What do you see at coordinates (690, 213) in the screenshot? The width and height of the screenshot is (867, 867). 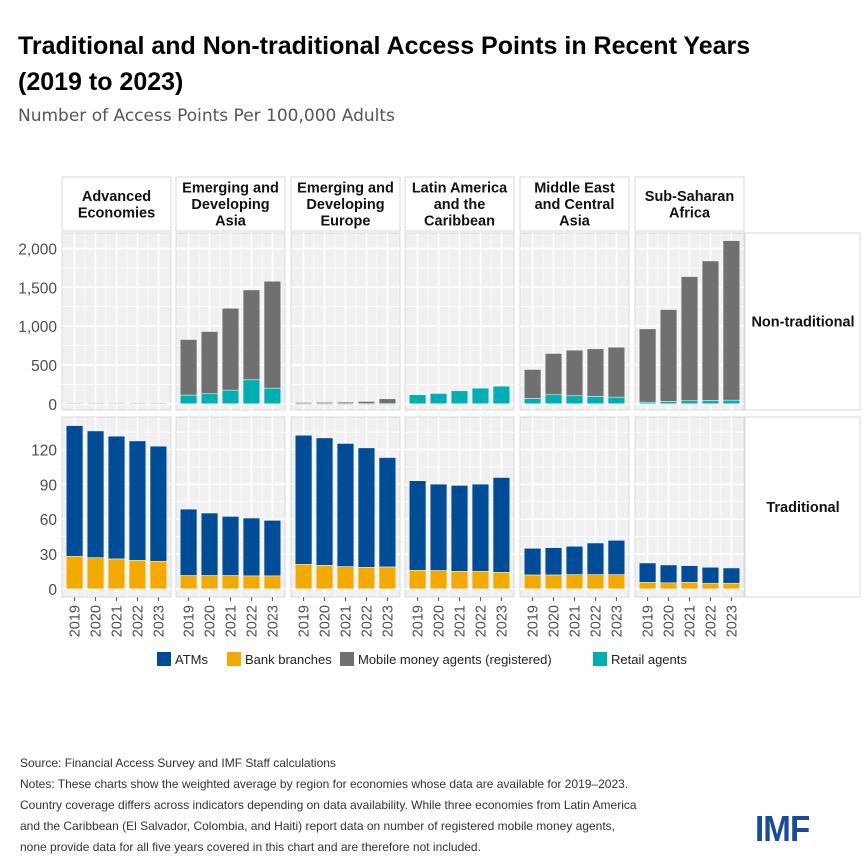 I see `facet-label: Africa` at bounding box center [690, 213].